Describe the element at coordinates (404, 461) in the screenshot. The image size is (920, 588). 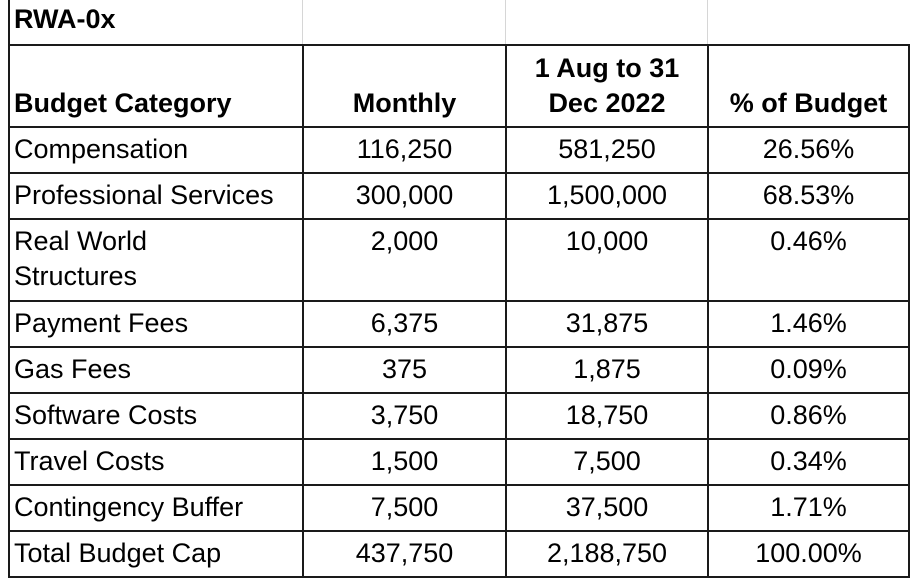
I see `monthly-cell: 1,500` at that location.